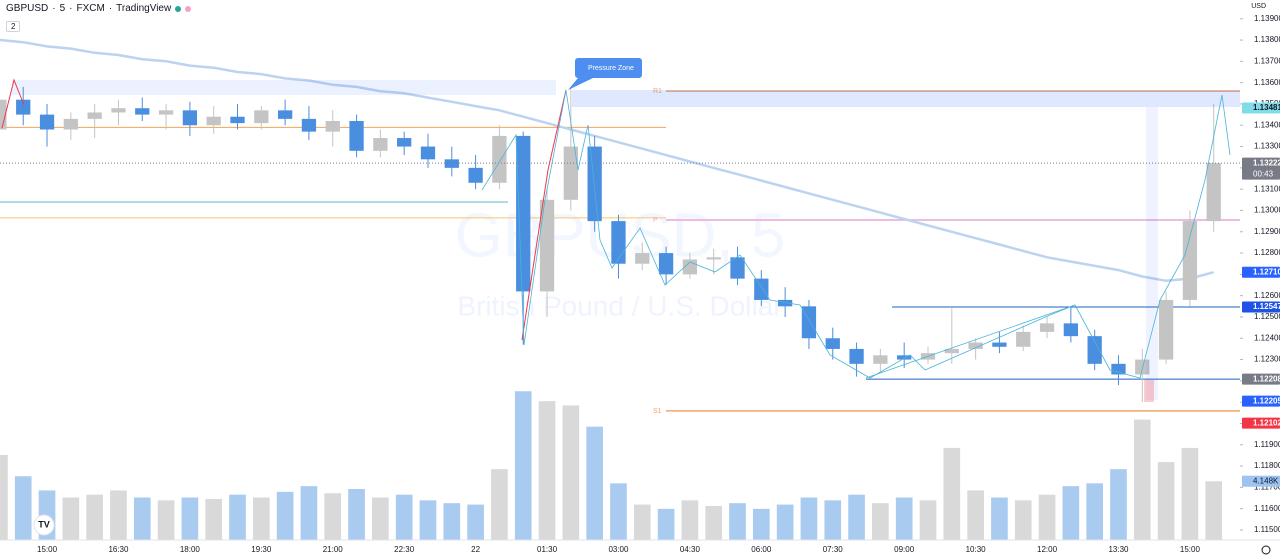 This screenshot has width=1280, height=560. Describe the element at coordinates (1267, 486) in the screenshot. I see `y-tick-label: 1.11700` at that location.